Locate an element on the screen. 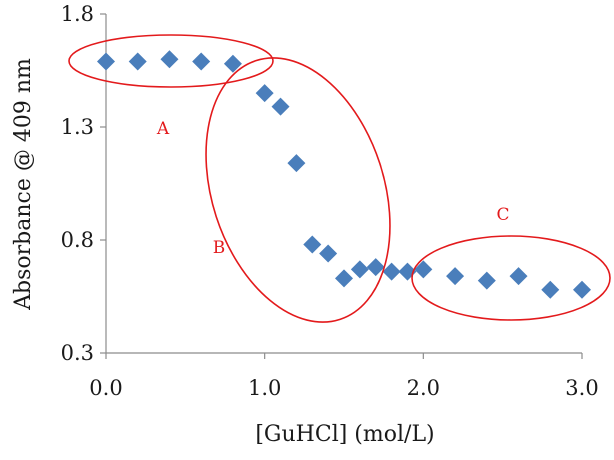 The height and width of the screenshot is (460, 614). region-a-ellipse is located at coordinates (171, 61).